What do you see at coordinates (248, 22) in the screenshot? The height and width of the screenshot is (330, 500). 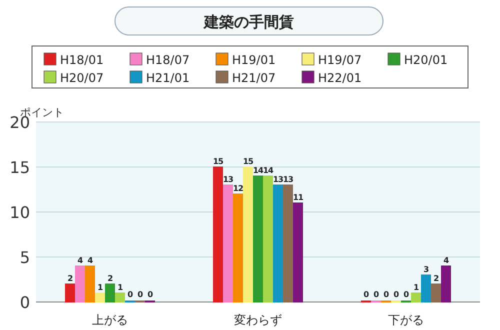 I see `chart-title: 建築の手間賃` at bounding box center [248, 22].